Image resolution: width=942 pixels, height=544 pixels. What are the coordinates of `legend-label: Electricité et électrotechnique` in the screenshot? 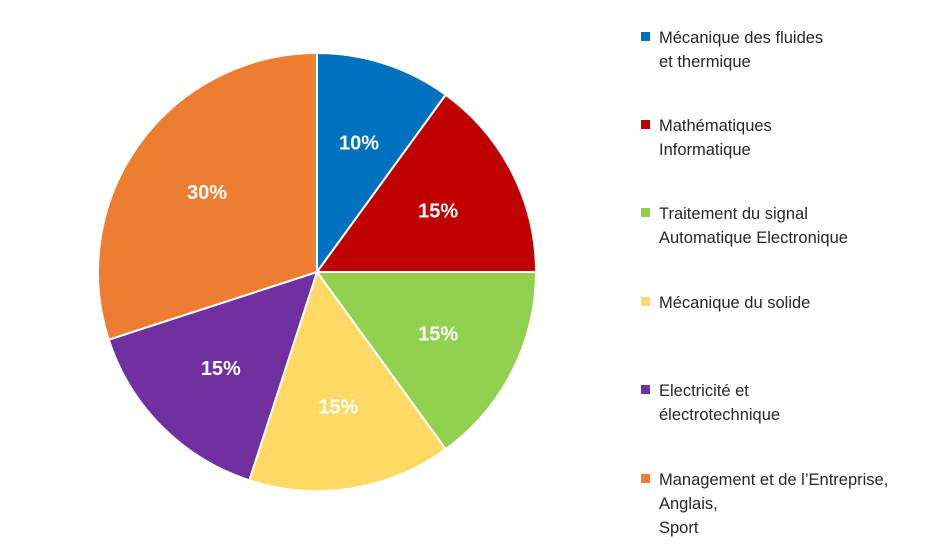 It's located at (720, 403).